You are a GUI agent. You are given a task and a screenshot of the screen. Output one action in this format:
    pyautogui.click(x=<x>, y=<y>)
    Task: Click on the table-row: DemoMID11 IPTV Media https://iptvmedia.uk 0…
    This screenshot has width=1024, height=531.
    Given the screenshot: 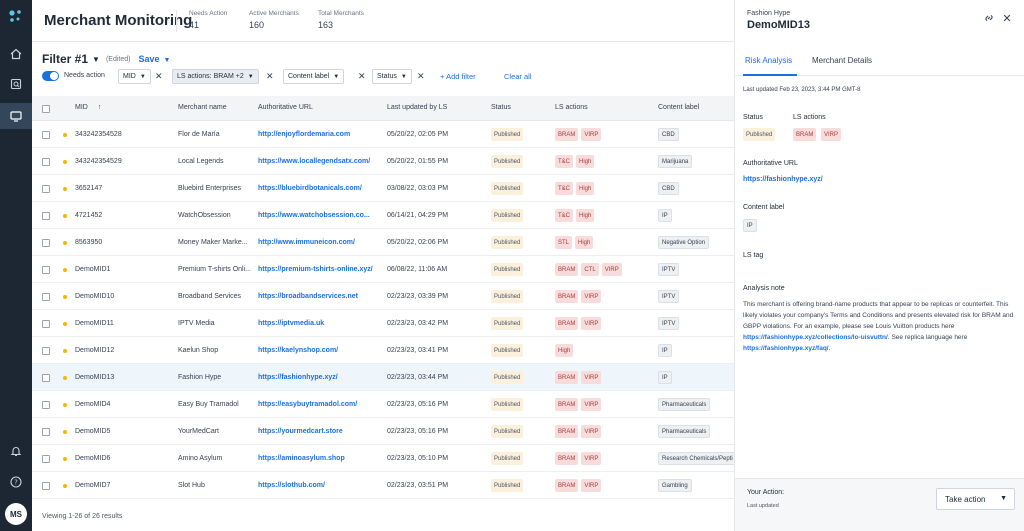 What is the action you would take?
    pyautogui.click(x=383, y=323)
    